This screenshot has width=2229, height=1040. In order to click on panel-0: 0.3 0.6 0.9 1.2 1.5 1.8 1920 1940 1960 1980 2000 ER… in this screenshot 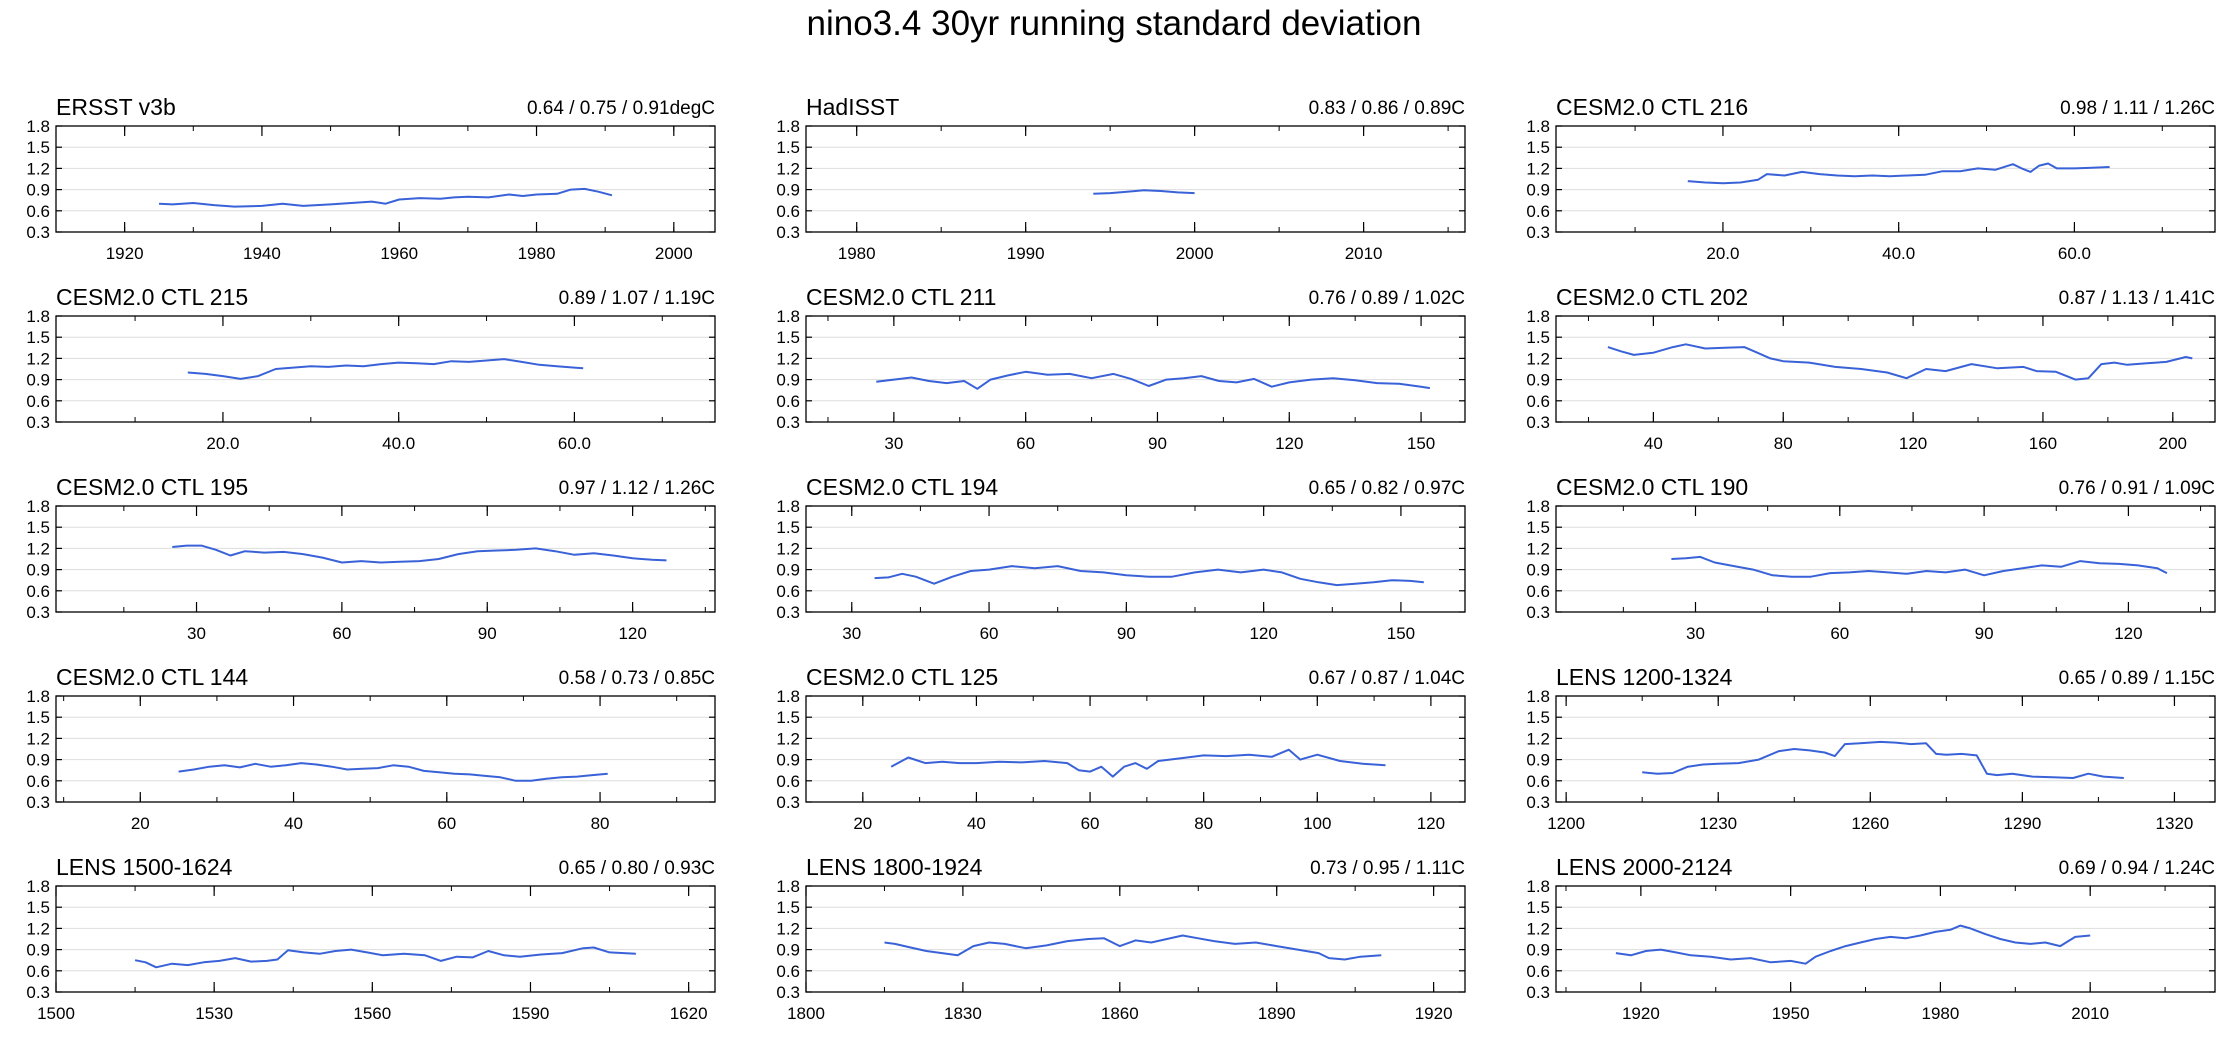, I will do `click(371, 178)`.